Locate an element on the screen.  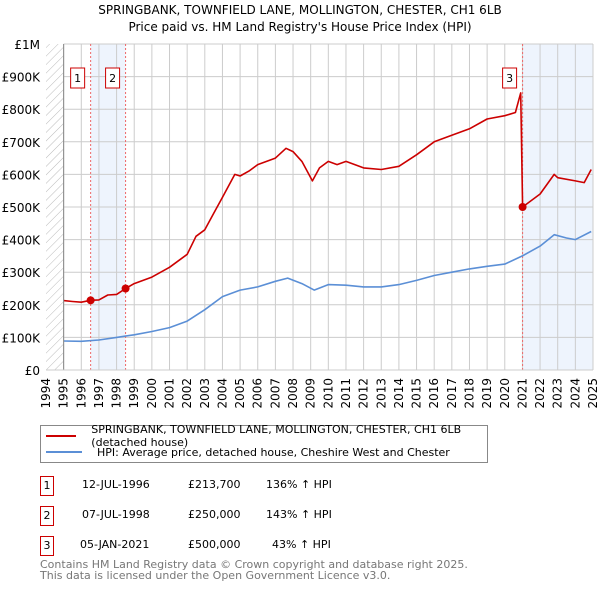
sale-label-2: 2 is located at coordinates (112, 78).